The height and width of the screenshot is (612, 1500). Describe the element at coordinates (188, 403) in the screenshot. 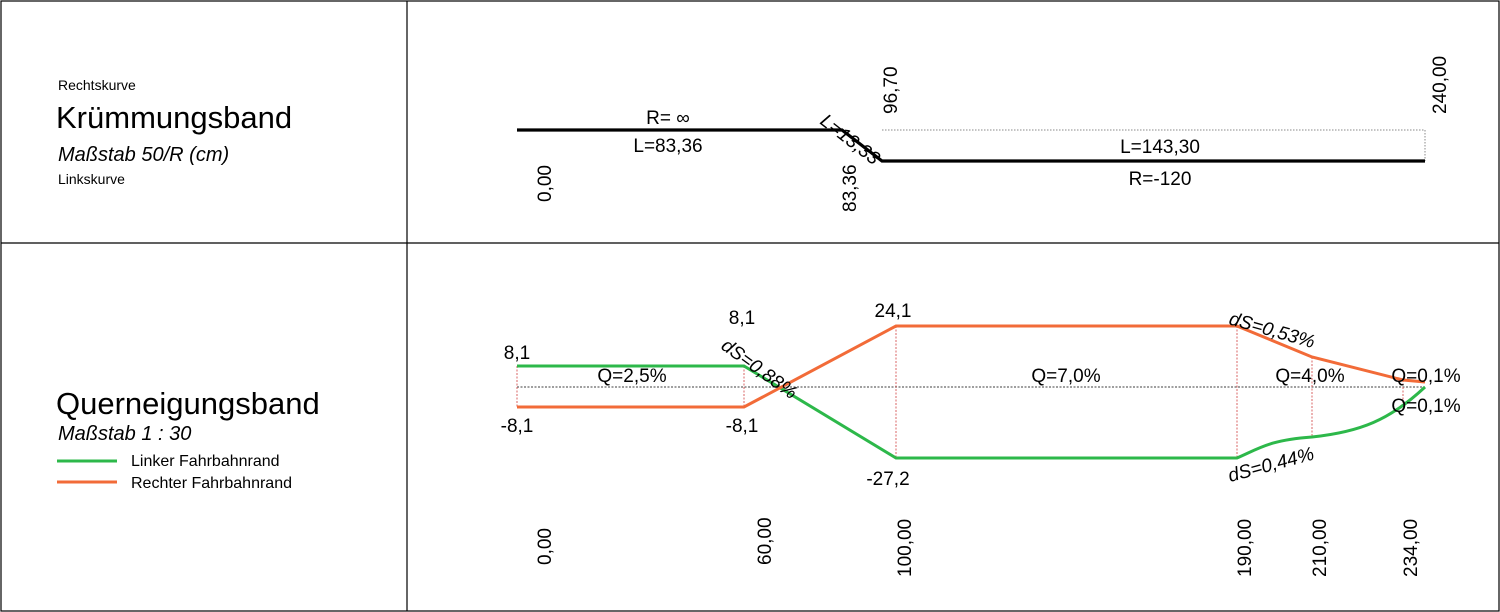

I see `crossfall-band-title: Querneigungsband` at that location.